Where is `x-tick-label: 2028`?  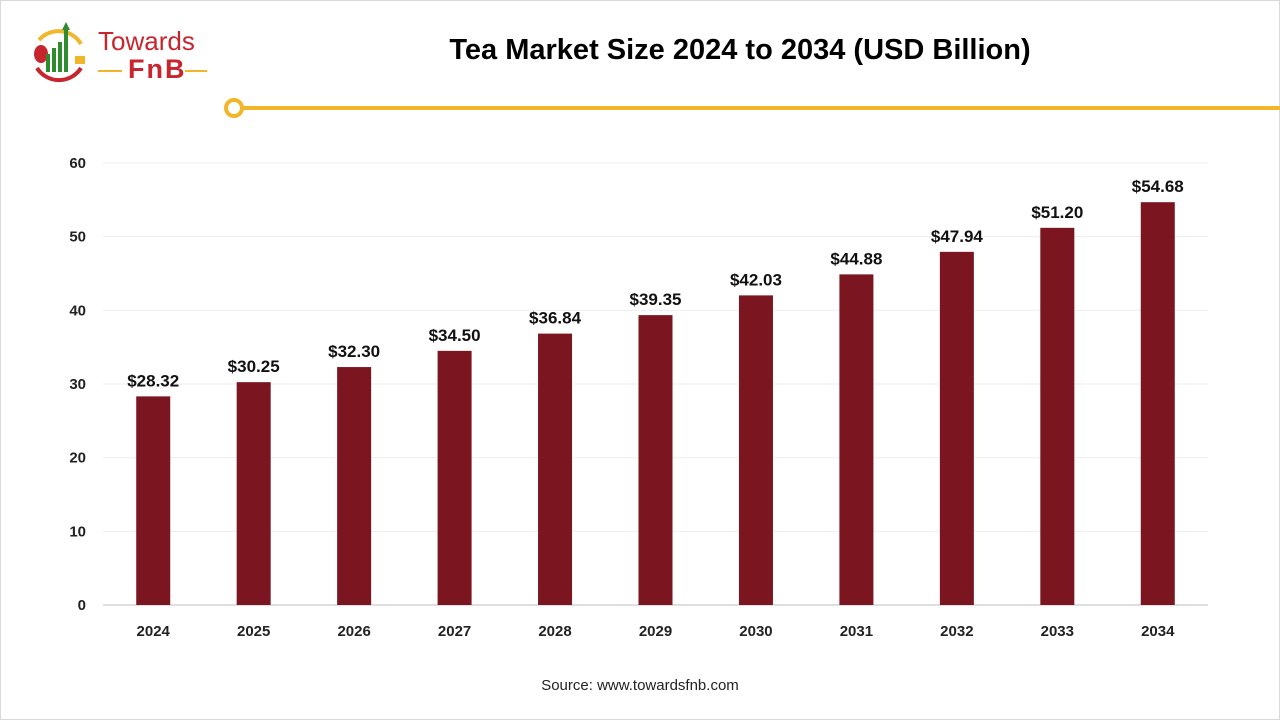
x-tick-label: 2028 is located at coordinates (554, 631).